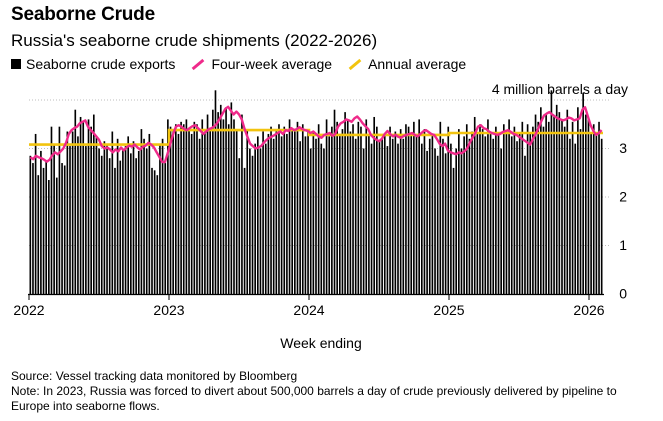 Image resolution: width=663 pixels, height=421 pixels. I want to click on y-axis-unit-label: 4 million barrels a day, so click(560, 89).